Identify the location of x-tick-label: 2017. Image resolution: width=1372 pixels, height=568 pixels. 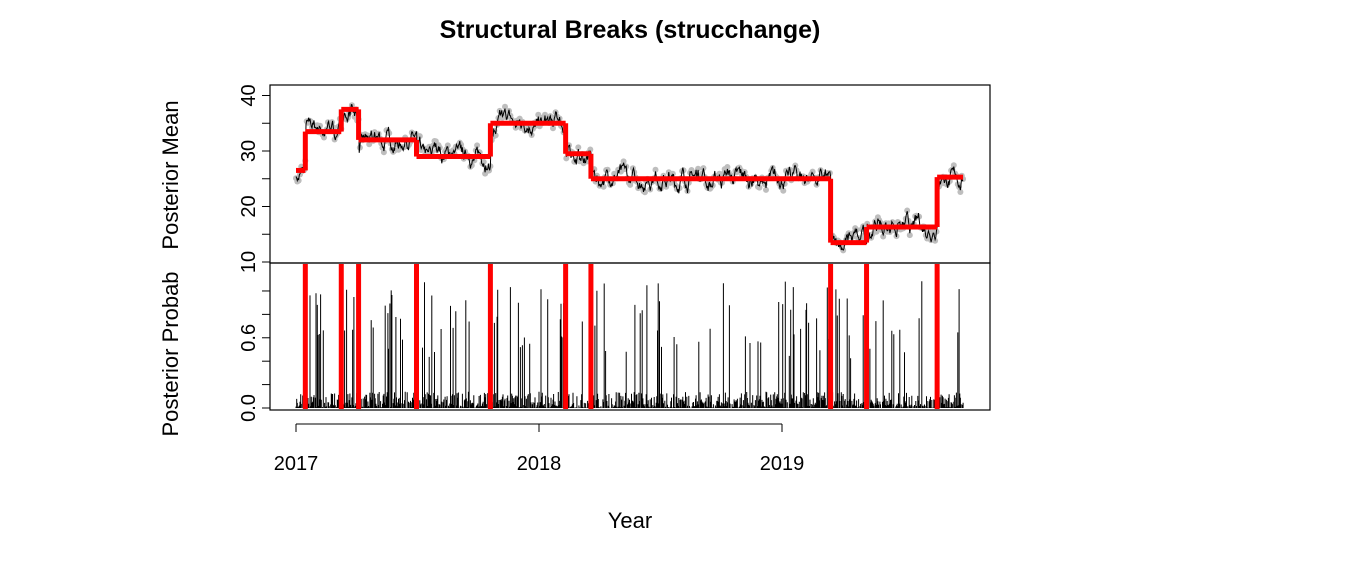
(296, 464).